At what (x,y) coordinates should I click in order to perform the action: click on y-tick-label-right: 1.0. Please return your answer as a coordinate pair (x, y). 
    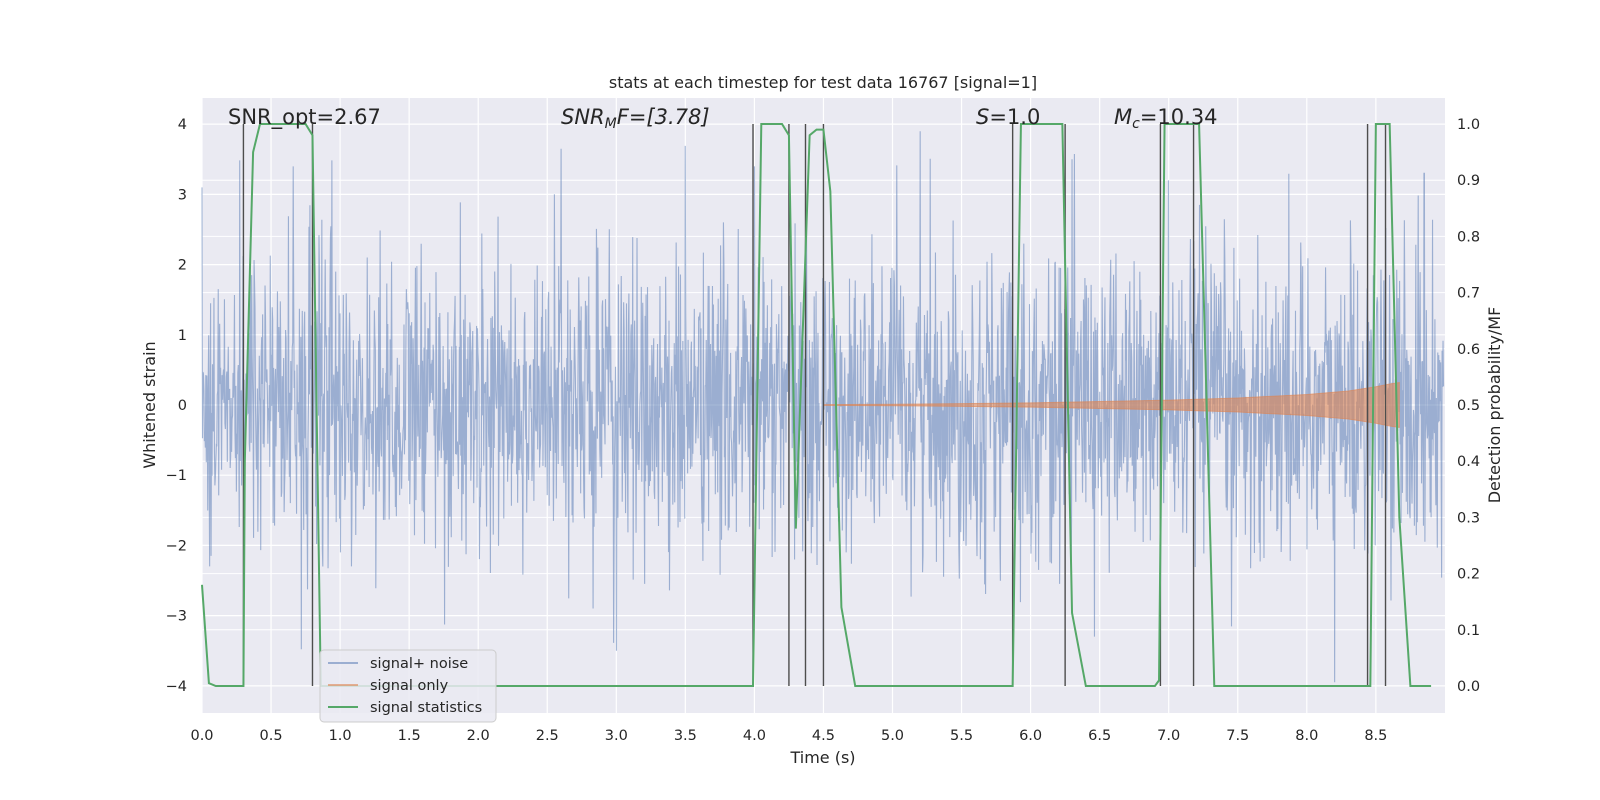
    Looking at the image, I should click on (1468, 125).